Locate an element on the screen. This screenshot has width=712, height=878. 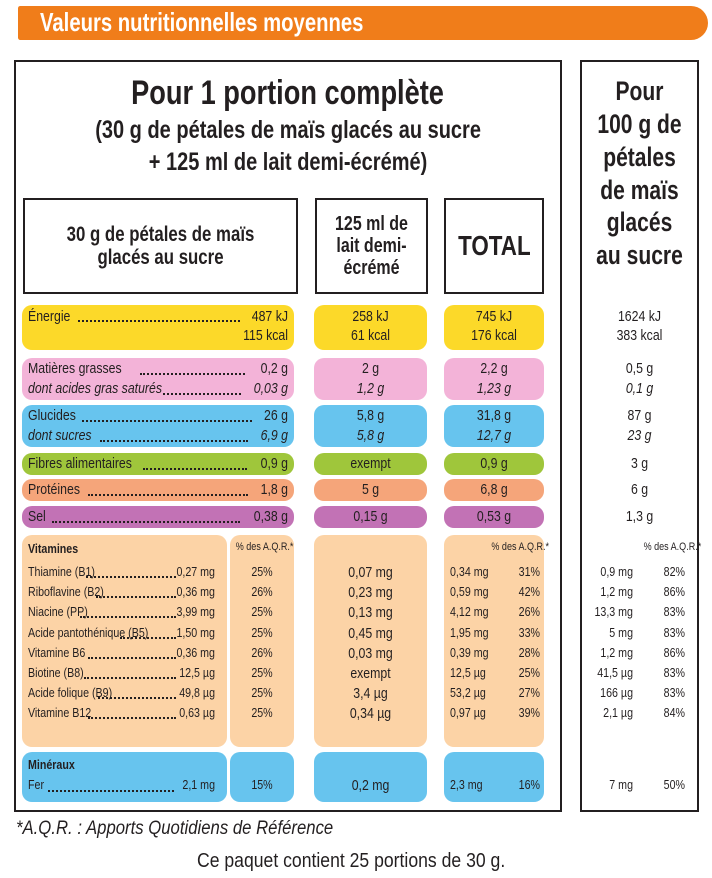
vitamins-band-milk is located at coordinates (370, 641).